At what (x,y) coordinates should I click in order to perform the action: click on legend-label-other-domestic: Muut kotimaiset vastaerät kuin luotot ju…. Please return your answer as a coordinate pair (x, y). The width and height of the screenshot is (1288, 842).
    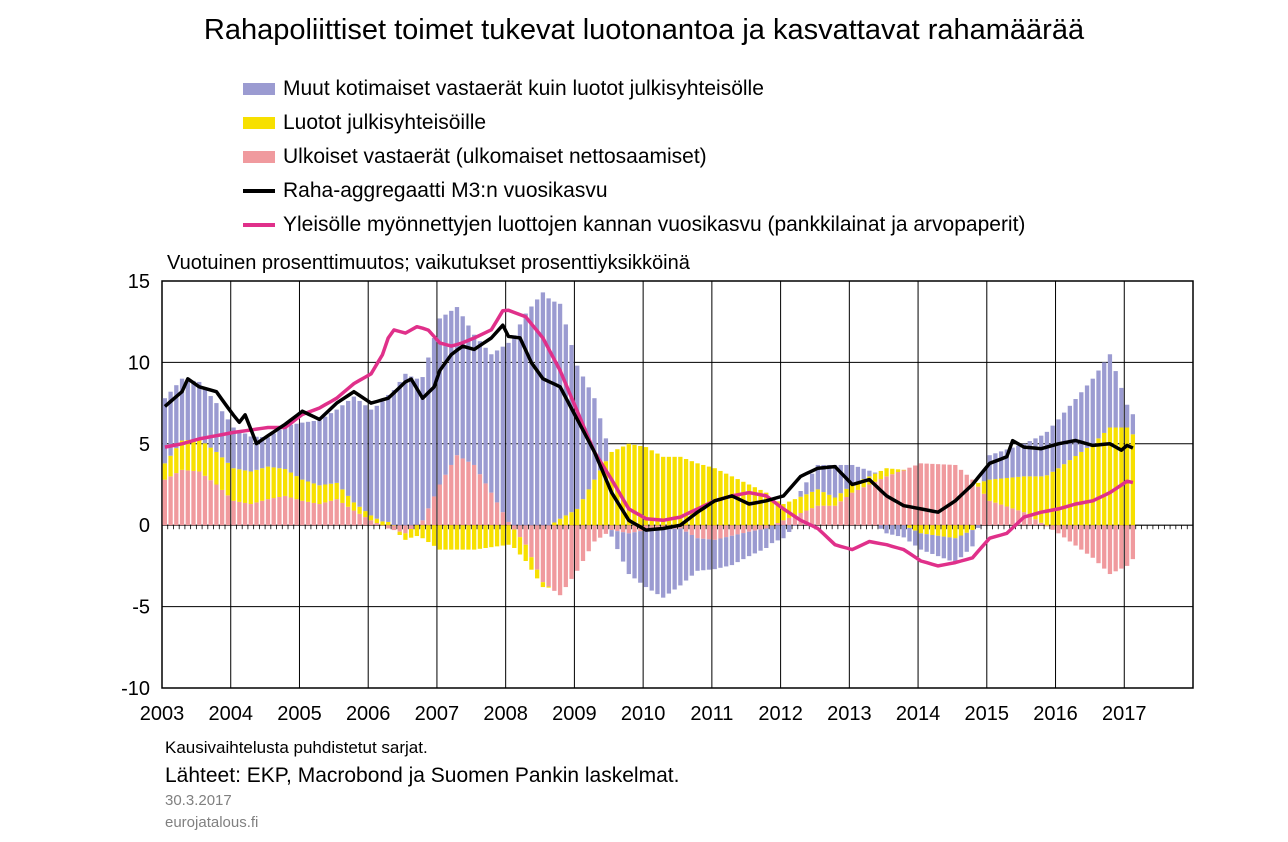
    Looking at the image, I should click on (523, 88).